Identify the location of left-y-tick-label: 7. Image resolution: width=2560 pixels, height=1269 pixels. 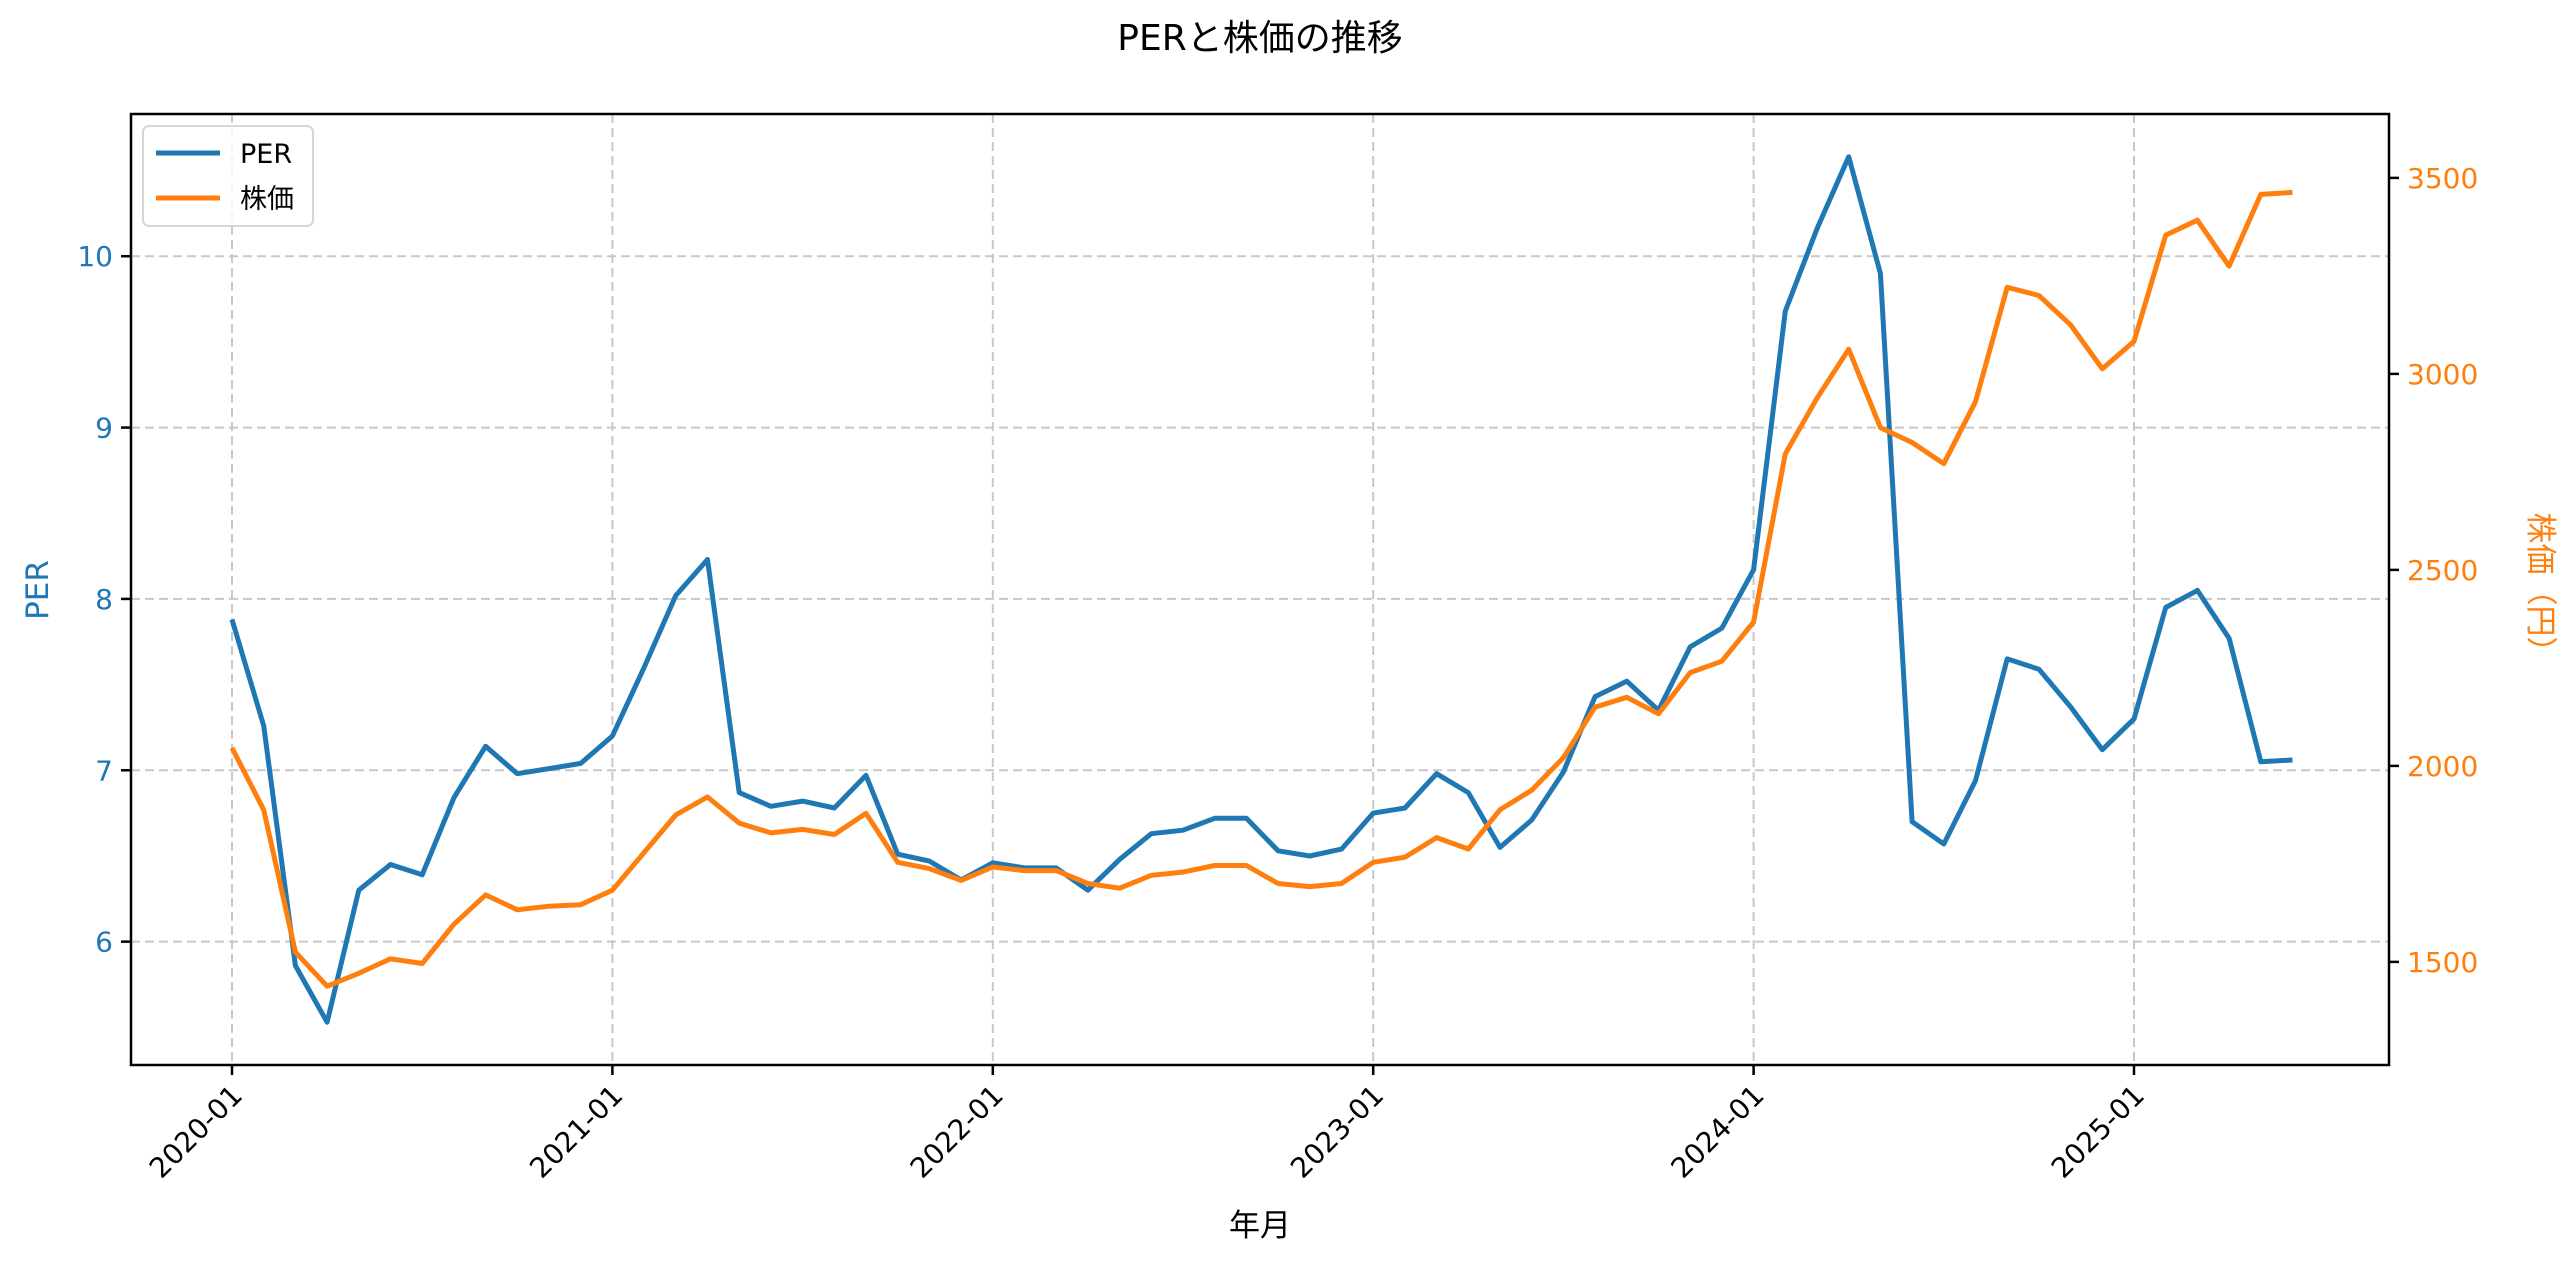
(104, 770).